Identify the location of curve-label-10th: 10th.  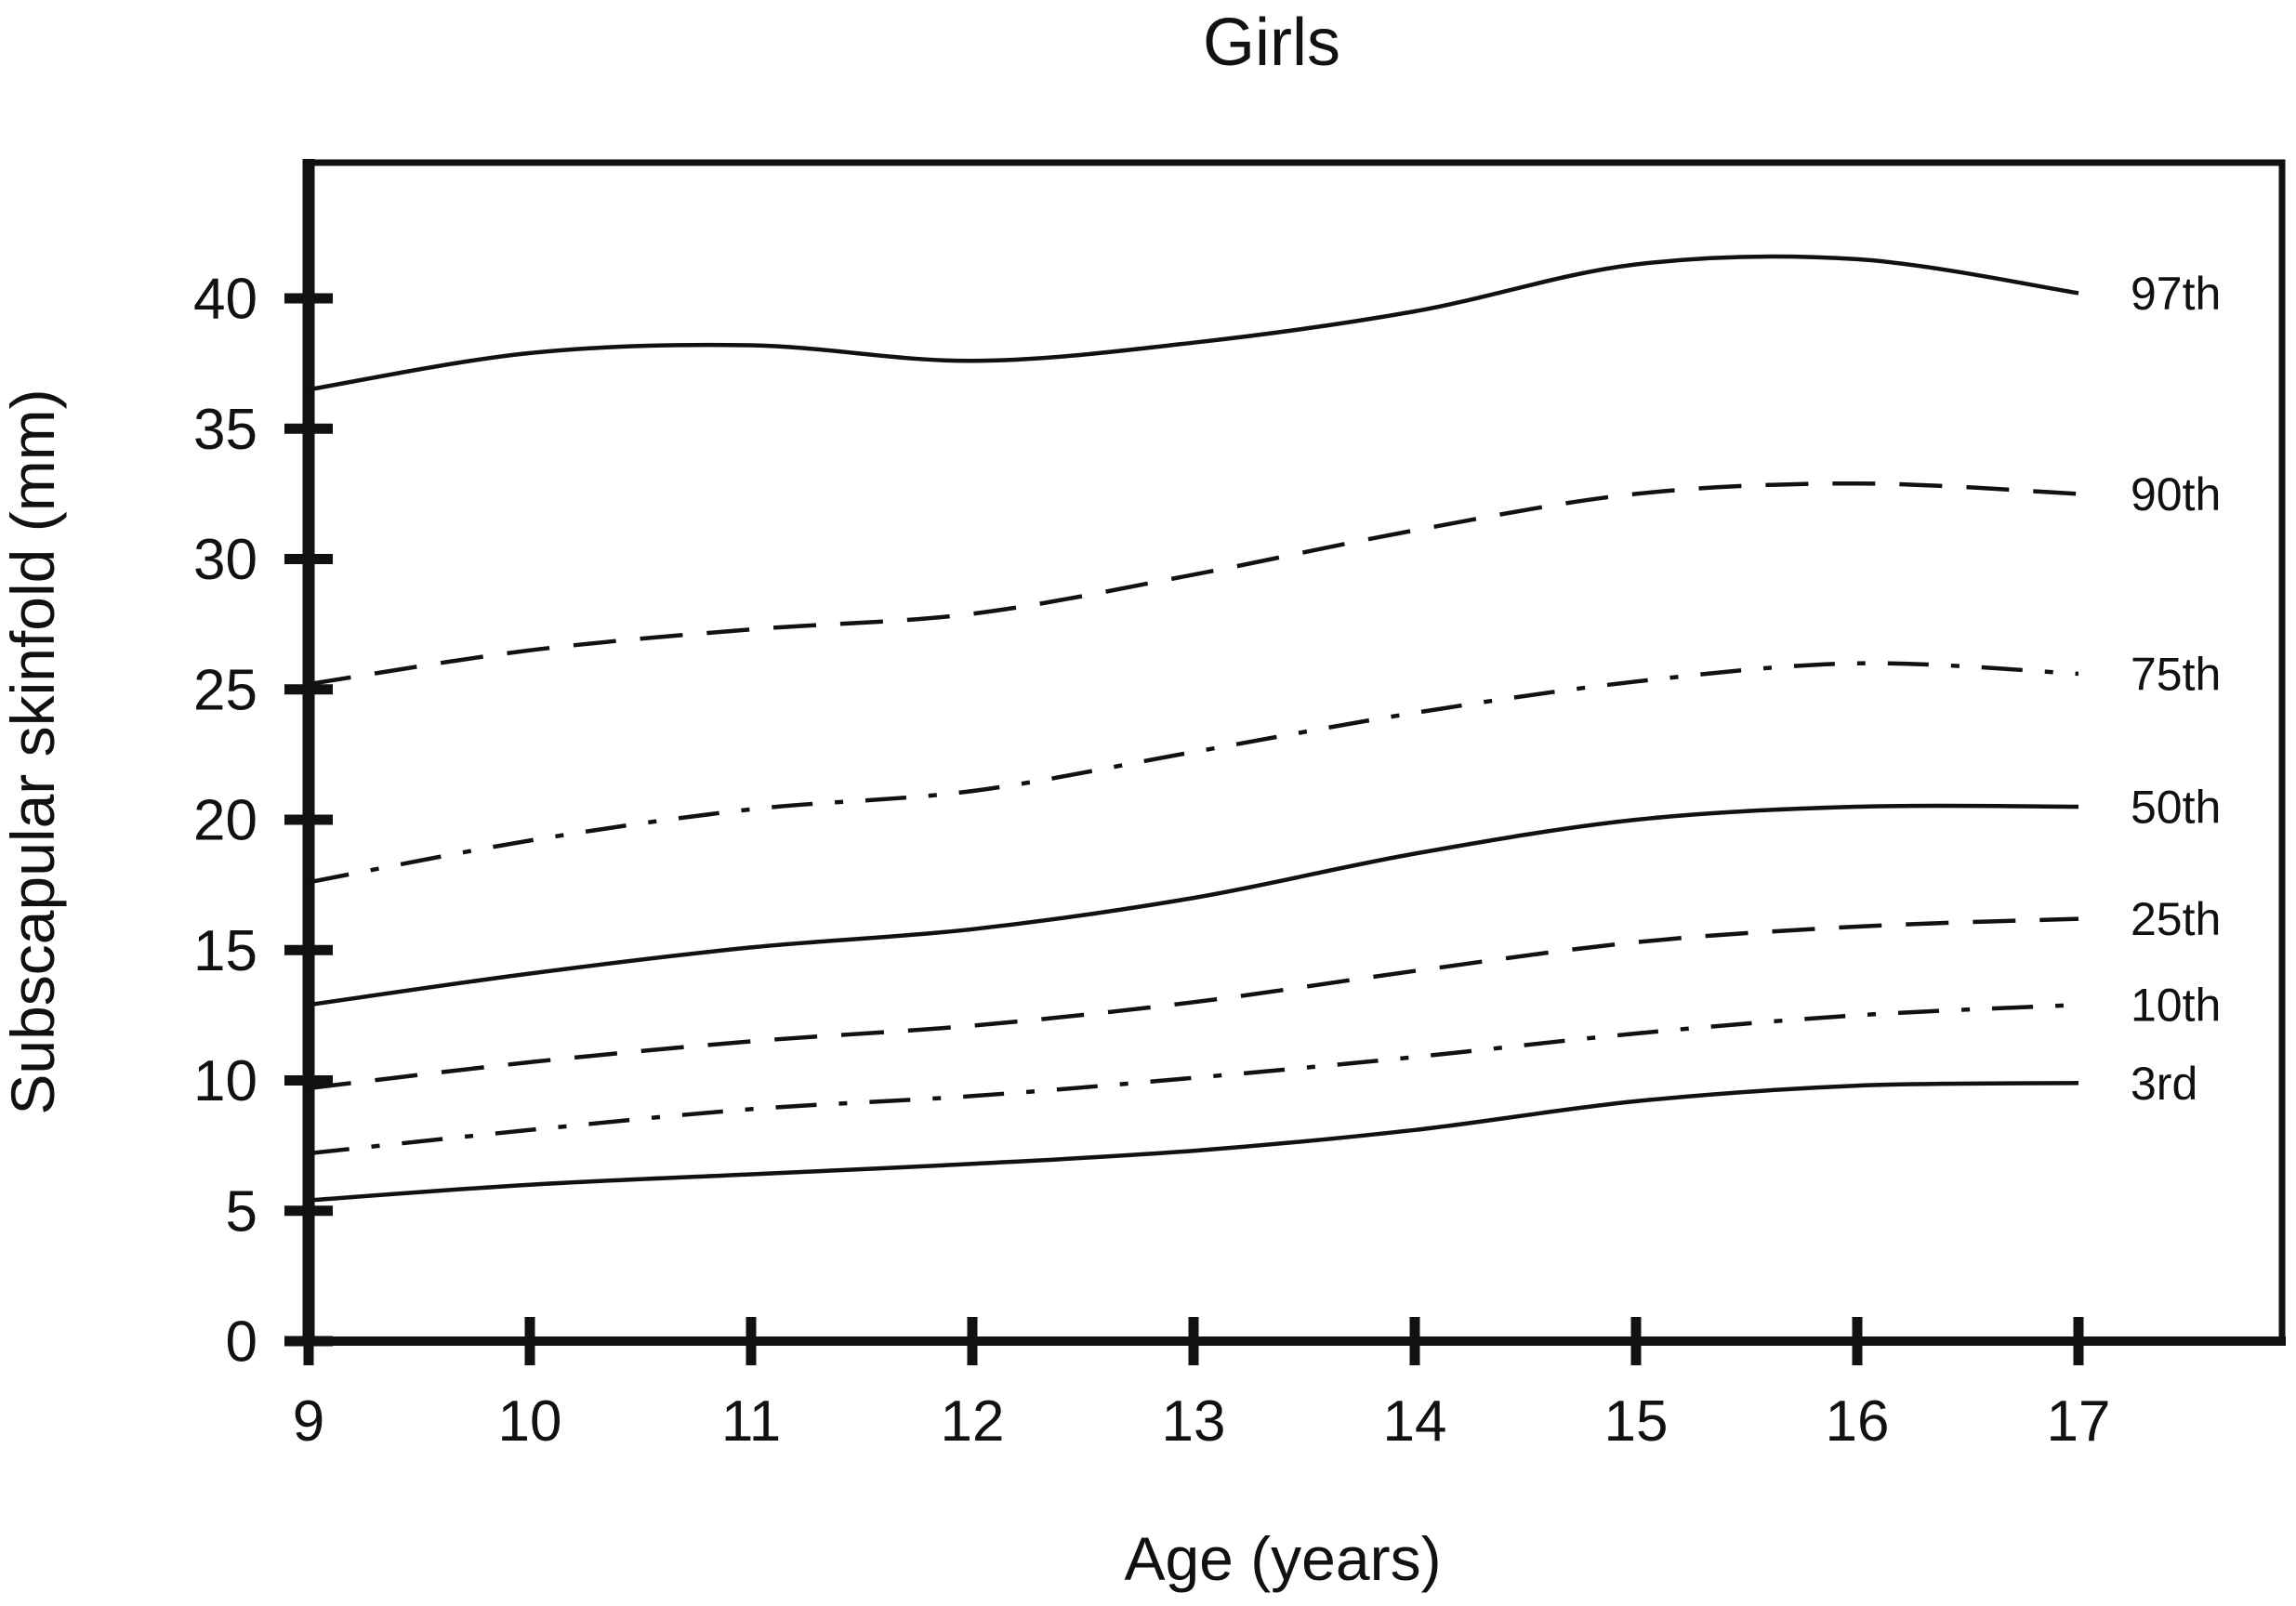
(2176, 1006).